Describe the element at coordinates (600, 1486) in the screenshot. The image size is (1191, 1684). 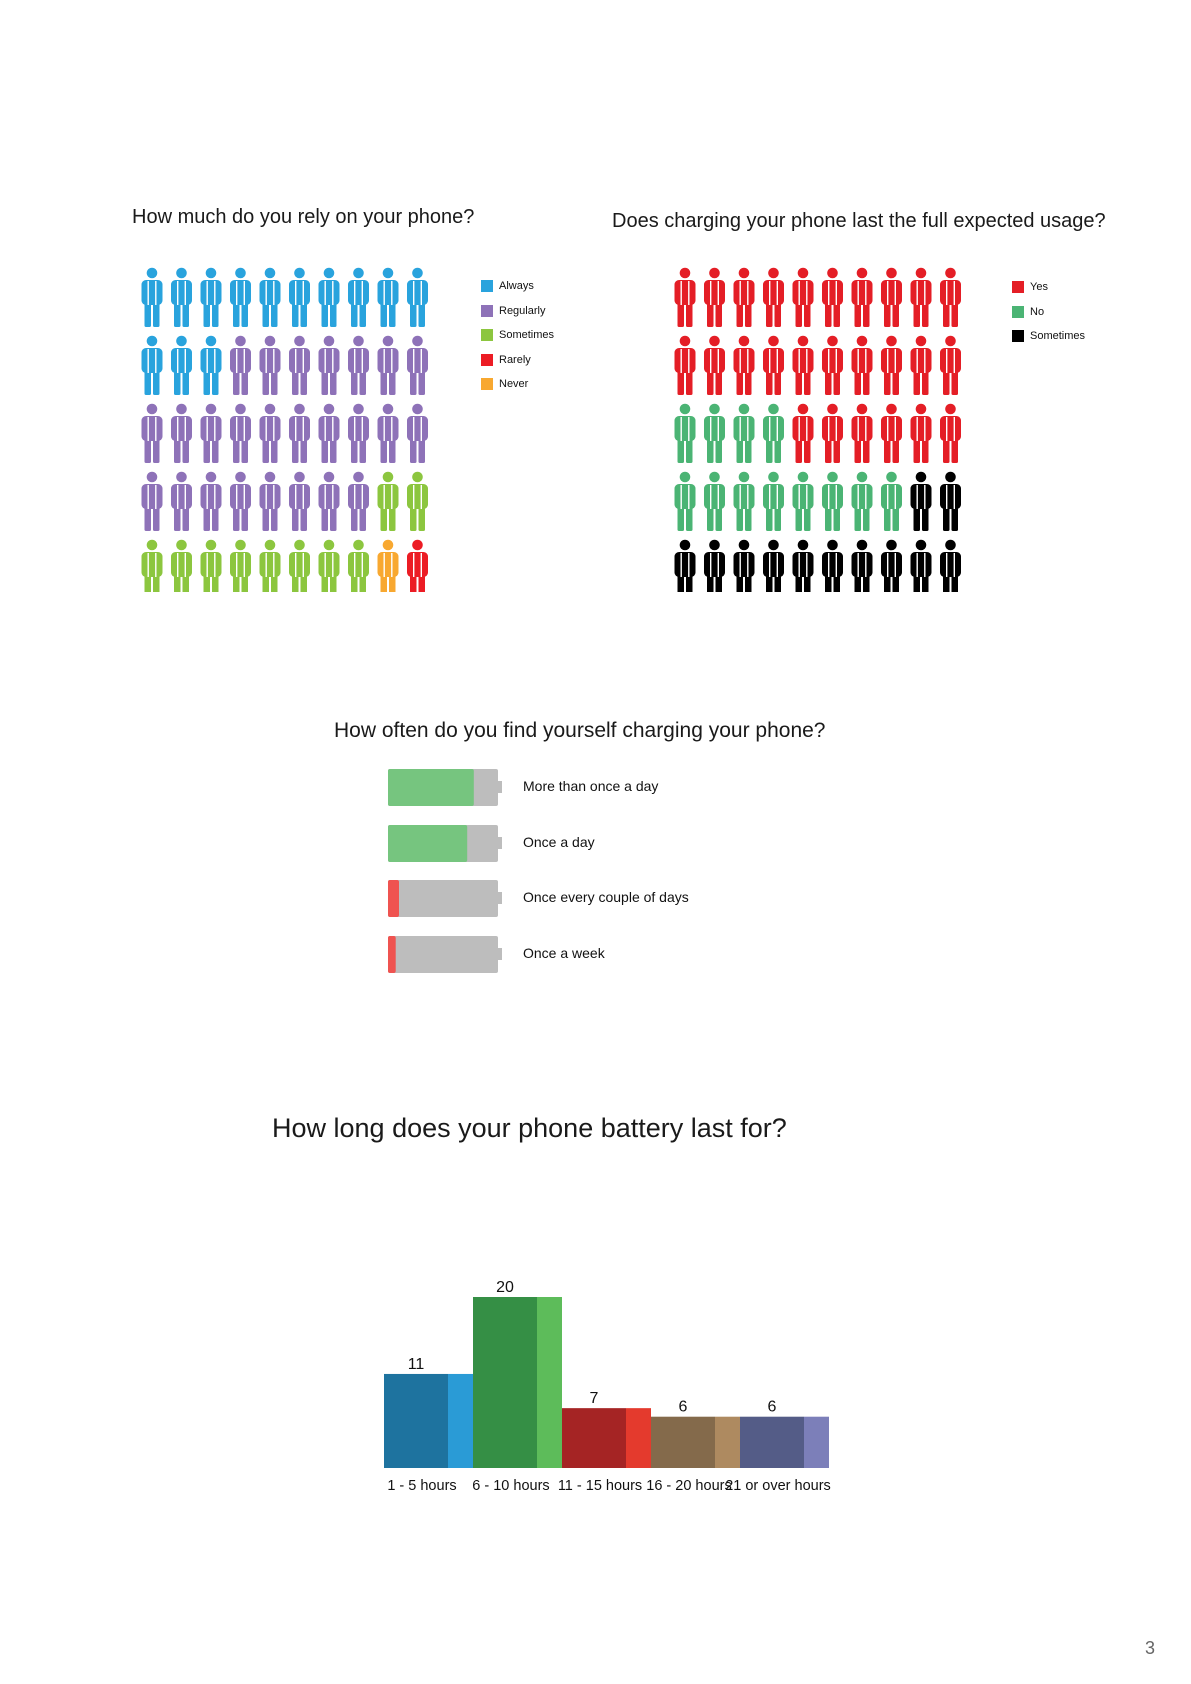
I see `bar-category-label: 11 - 15 hours` at that location.